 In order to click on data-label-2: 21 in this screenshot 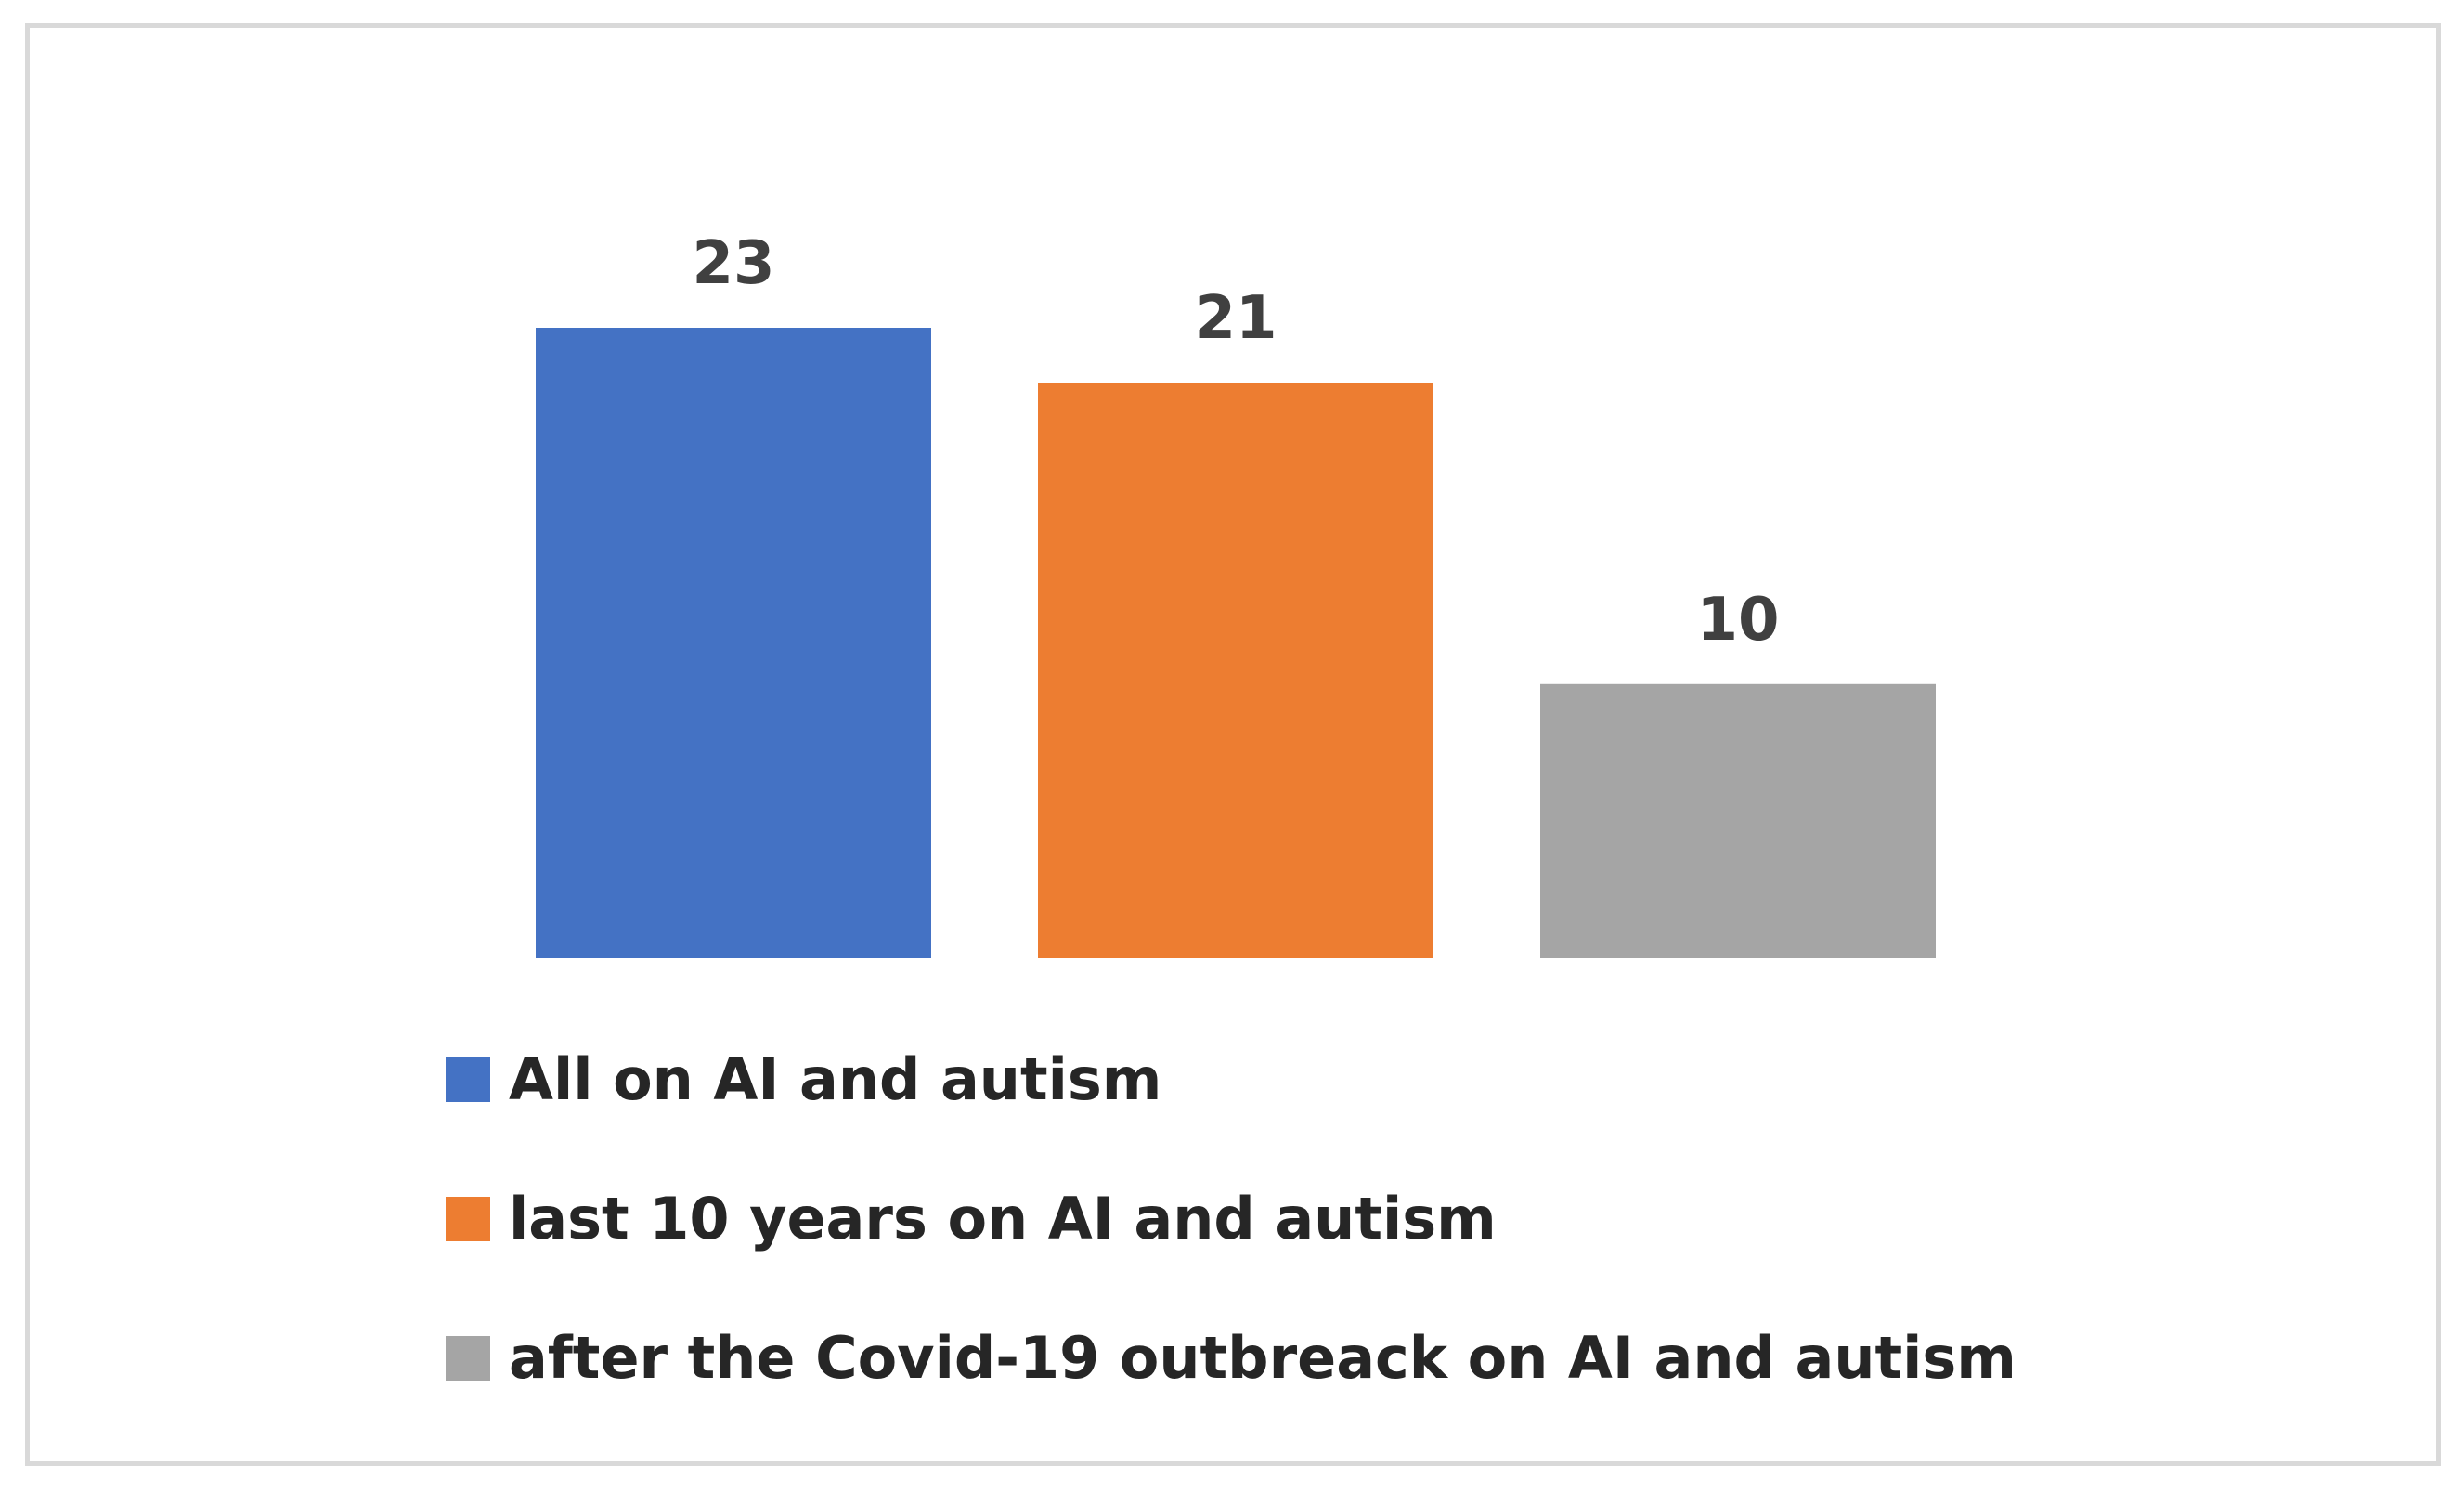, I will do `click(1235, 318)`.